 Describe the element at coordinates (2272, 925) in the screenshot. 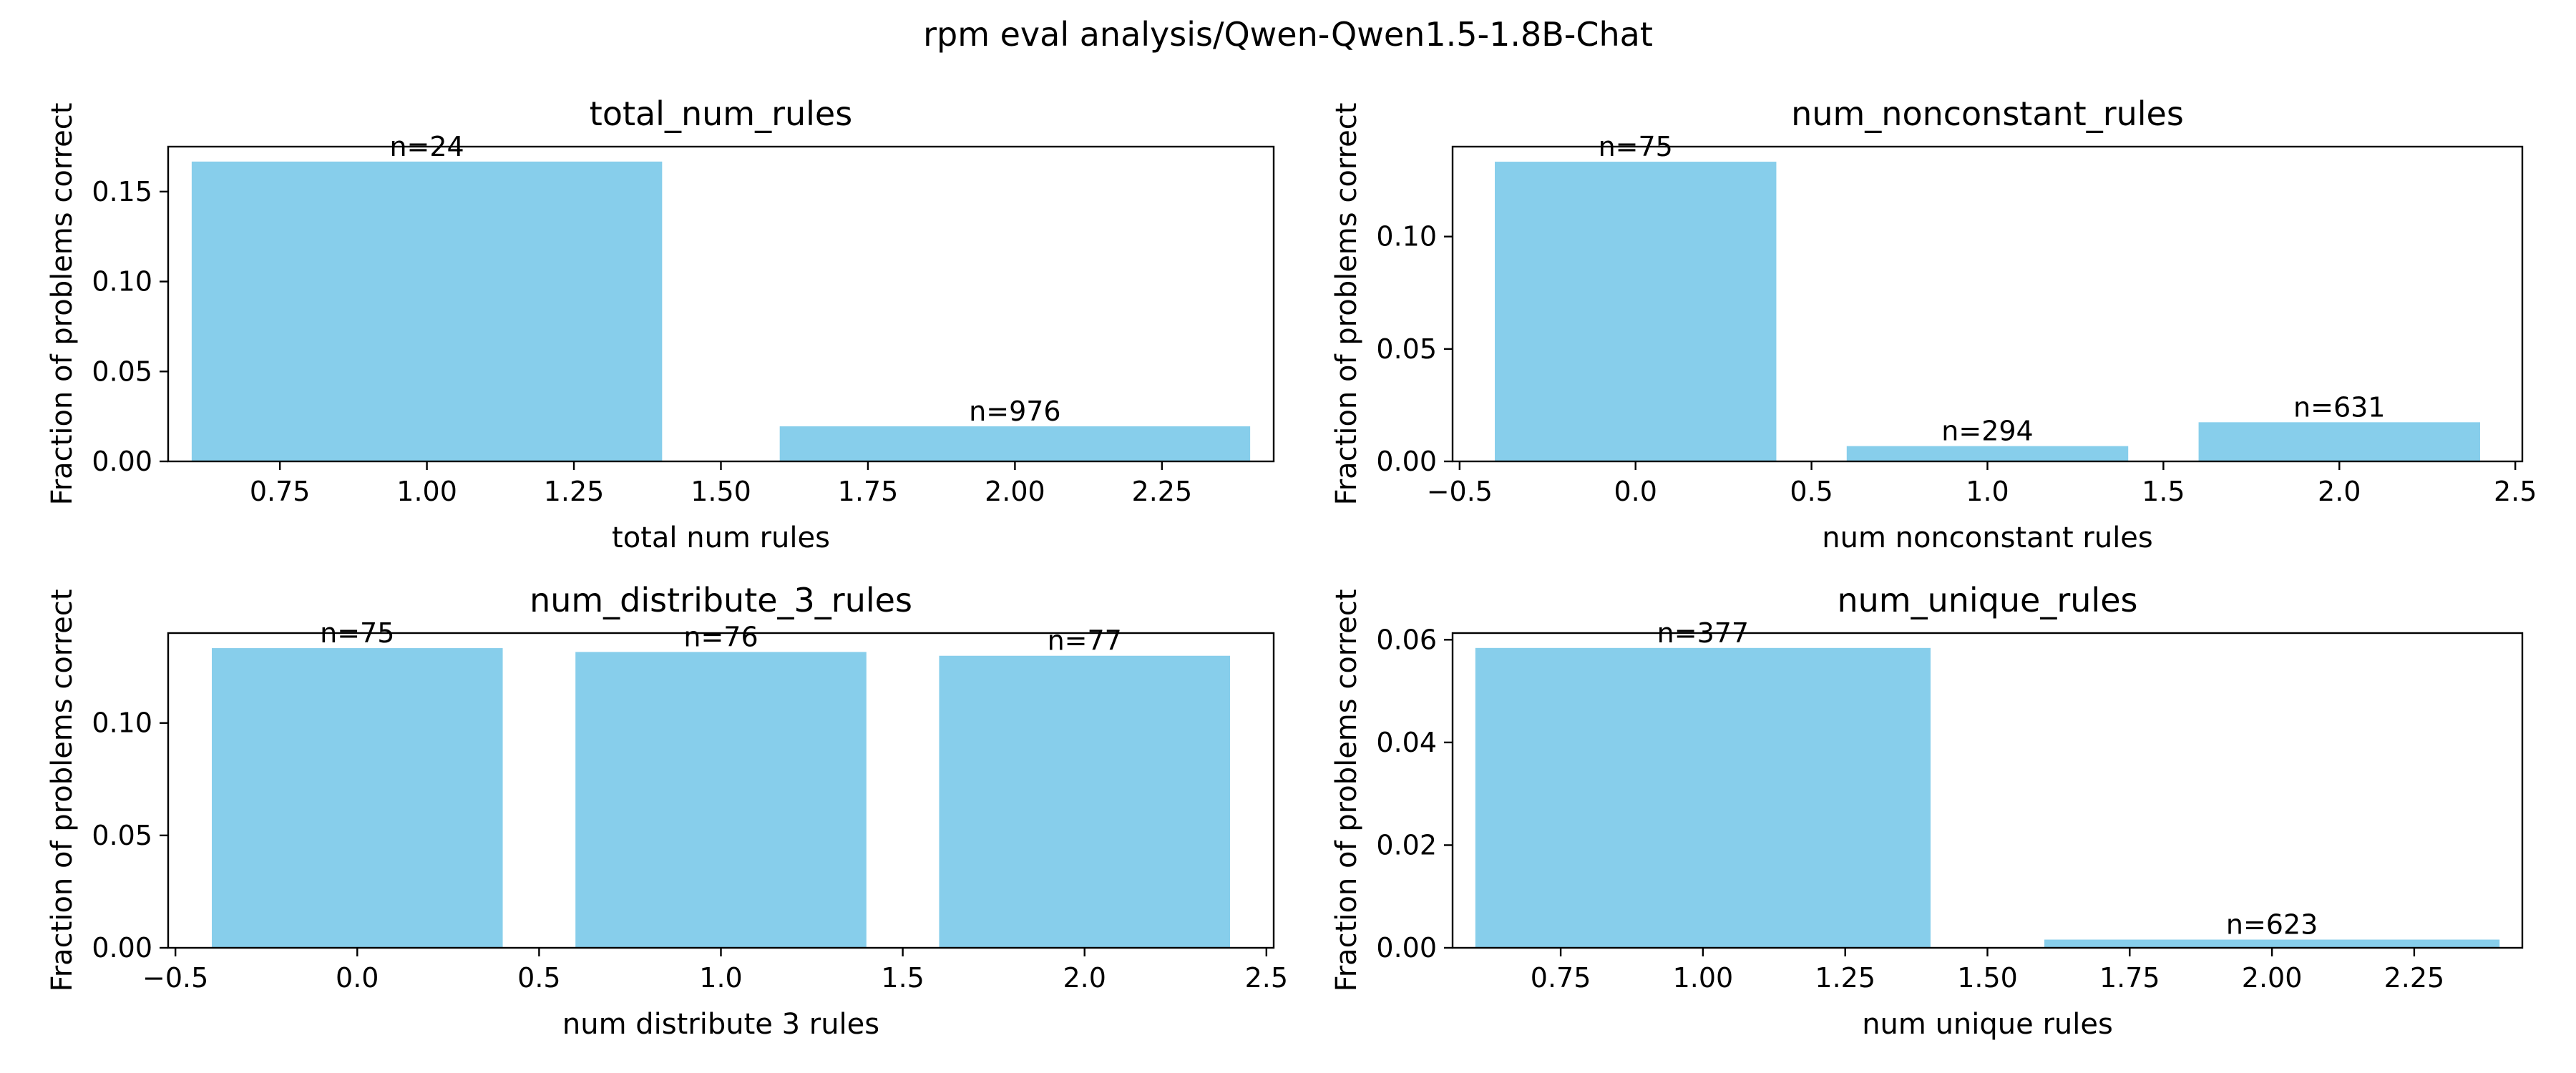

I see `bar-label: n=623` at that location.